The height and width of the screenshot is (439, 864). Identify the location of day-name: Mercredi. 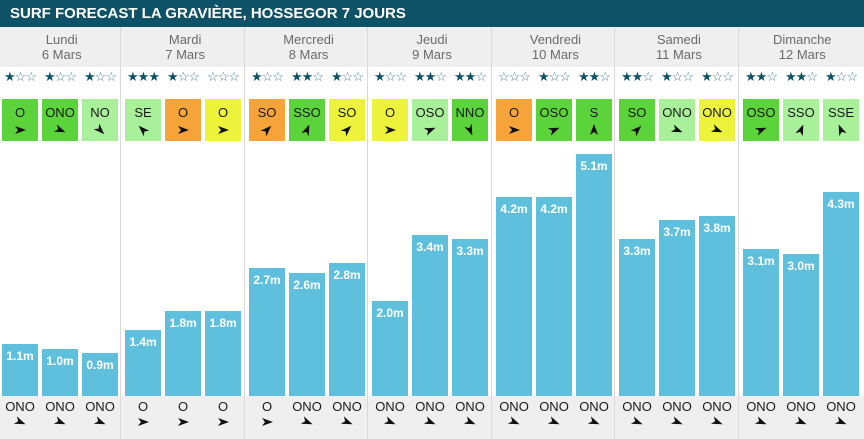
(308, 39).